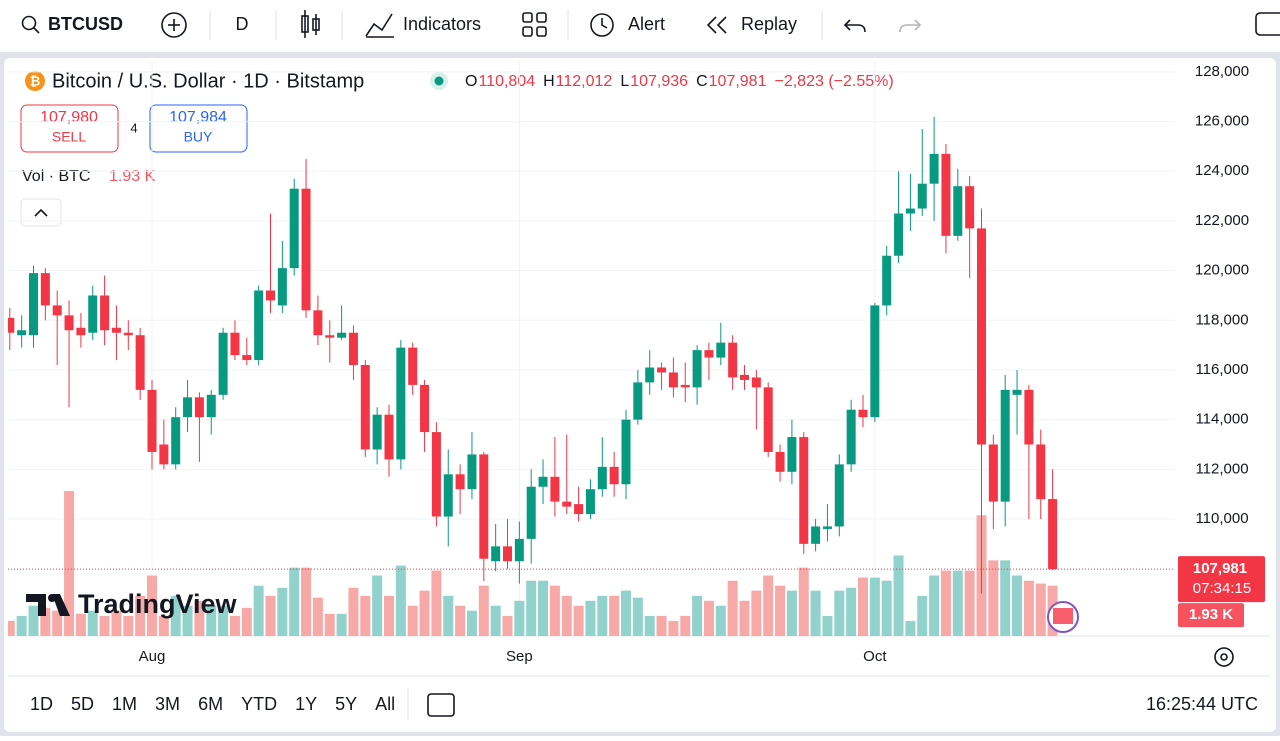  What do you see at coordinates (124, 704) in the screenshot?
I see `range-button: 1M` at bounding box center [124, 704].